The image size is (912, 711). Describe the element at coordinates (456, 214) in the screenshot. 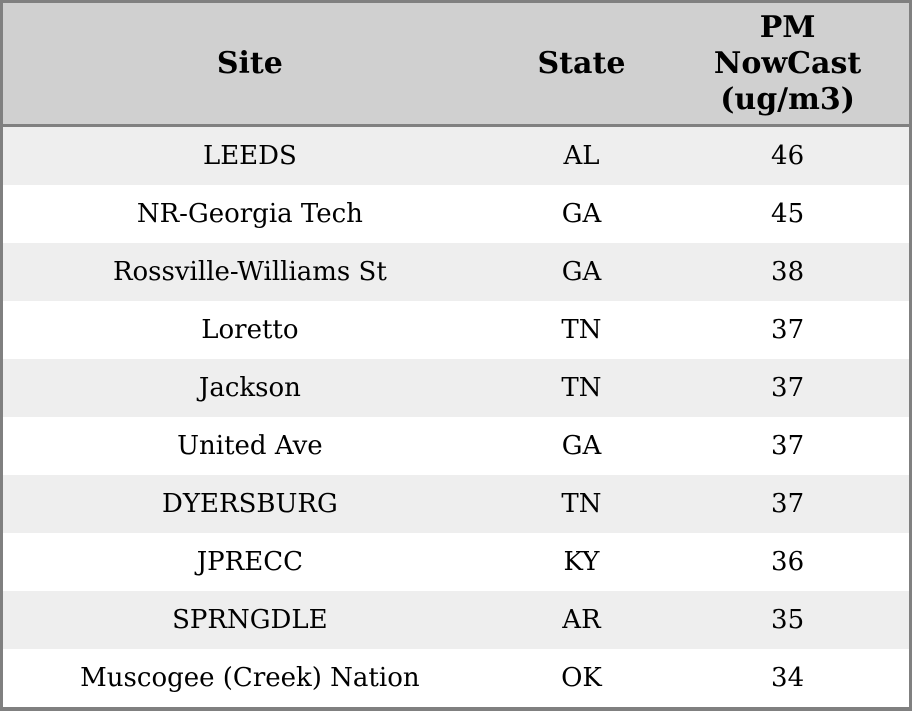

I see `table-row: NR-Georgia Tech GA 45` at that location.